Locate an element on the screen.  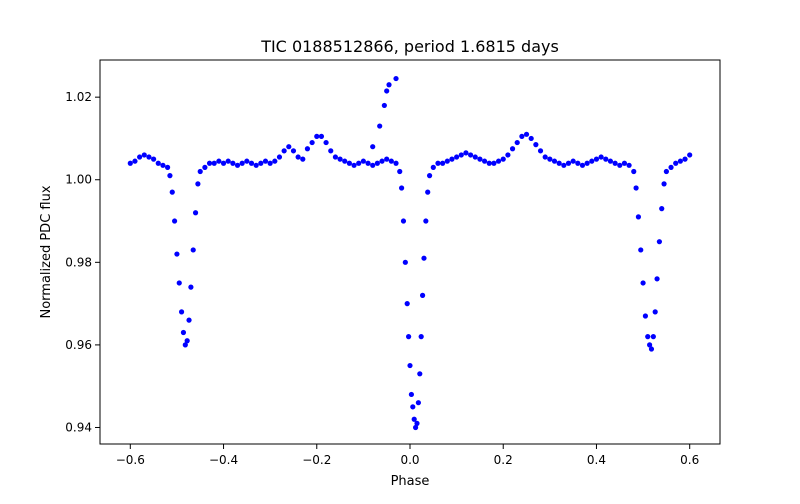
x-tick-label: −0.6 is located at coordinates (130, 460).